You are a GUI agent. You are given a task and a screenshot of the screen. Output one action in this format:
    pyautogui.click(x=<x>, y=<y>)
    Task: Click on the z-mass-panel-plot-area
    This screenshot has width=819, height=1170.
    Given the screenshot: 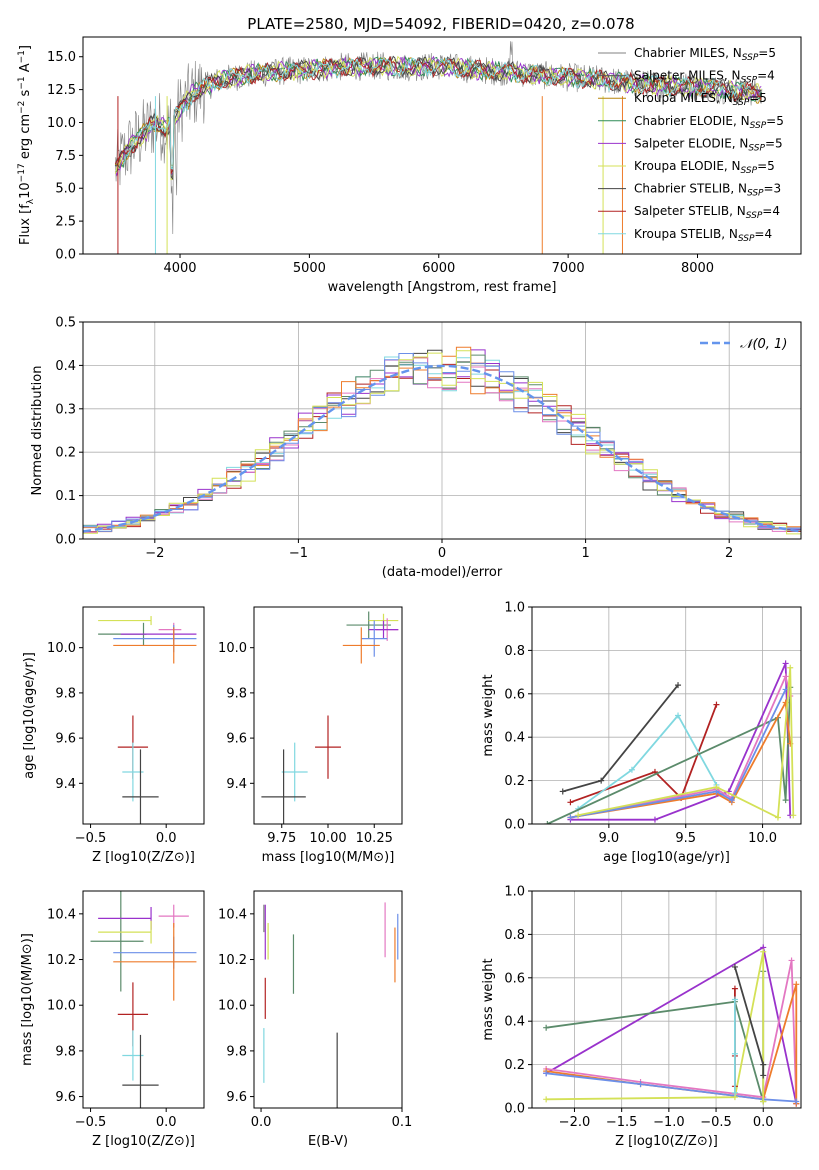 What is the action you would take?
    pyautogui.click(x=143, y=999)
    